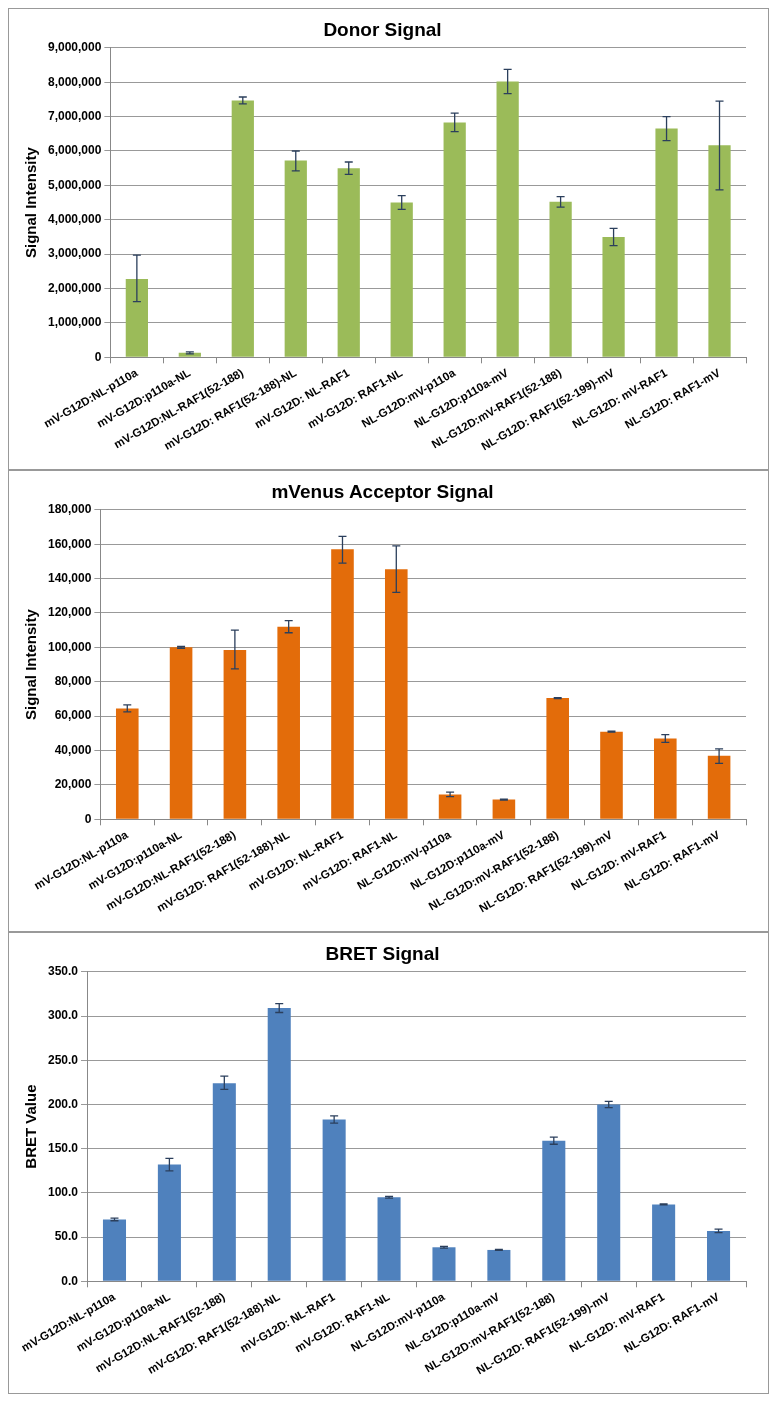  Describe the element at coordinates (73, 715) in the screenshot. I see `y-tick-label: 60,000` at that location.